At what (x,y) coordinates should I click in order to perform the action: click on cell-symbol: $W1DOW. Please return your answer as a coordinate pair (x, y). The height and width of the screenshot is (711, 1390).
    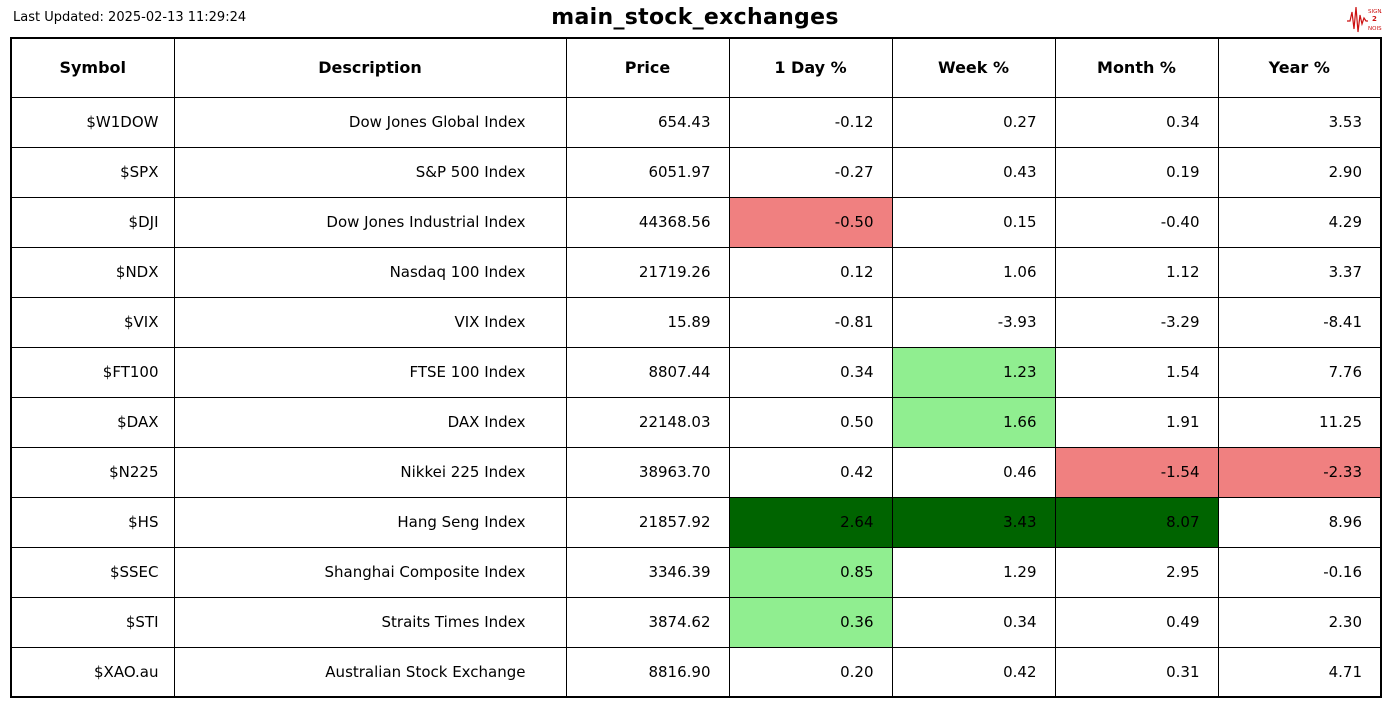
    Looking at the image, I should click on (92, 122).